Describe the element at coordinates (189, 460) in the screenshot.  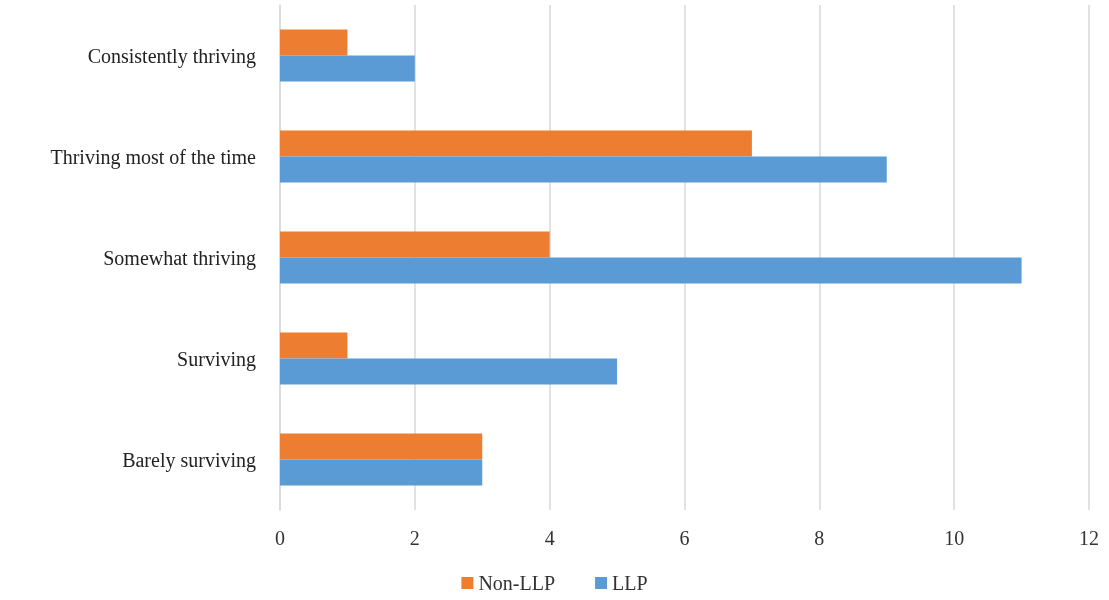
I see `y-tick-label: Barely surviving` at that location.